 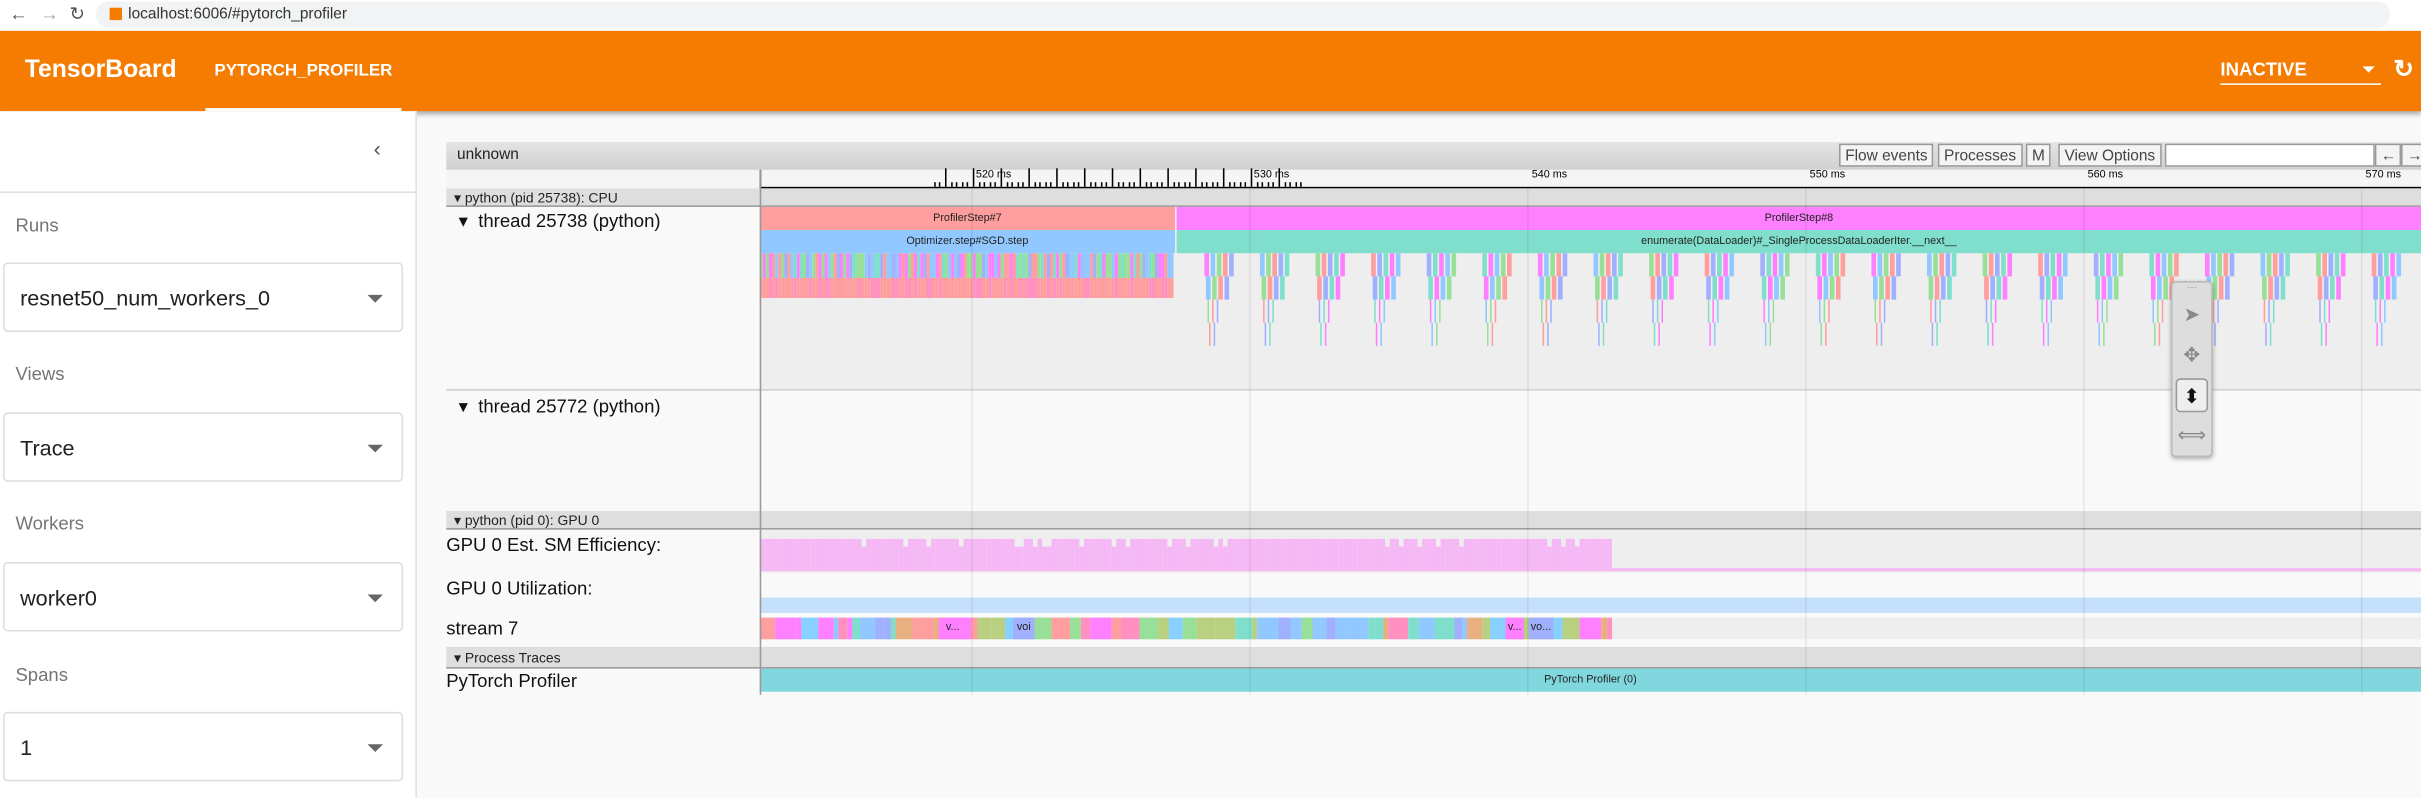 What do you see at coordinates (2301, 72) in the screenshot?
I see `status-select: INACTIVE` at bounding box center [2301, 72].